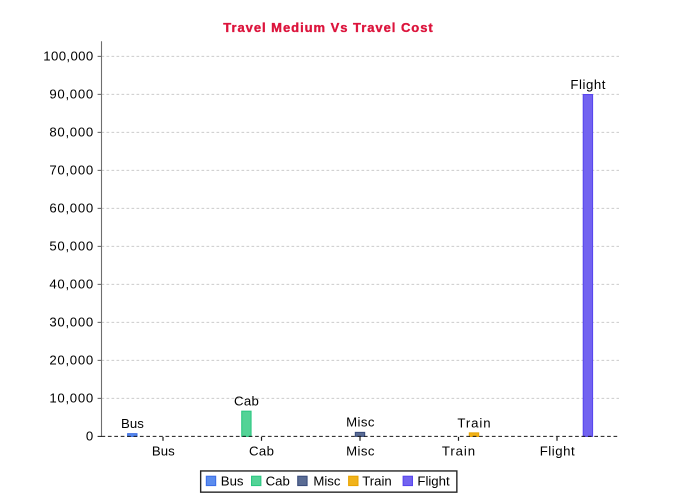  Describe the element at coordinates (89, 436) in the screenshot. I see `svg-text: 0` at that location.